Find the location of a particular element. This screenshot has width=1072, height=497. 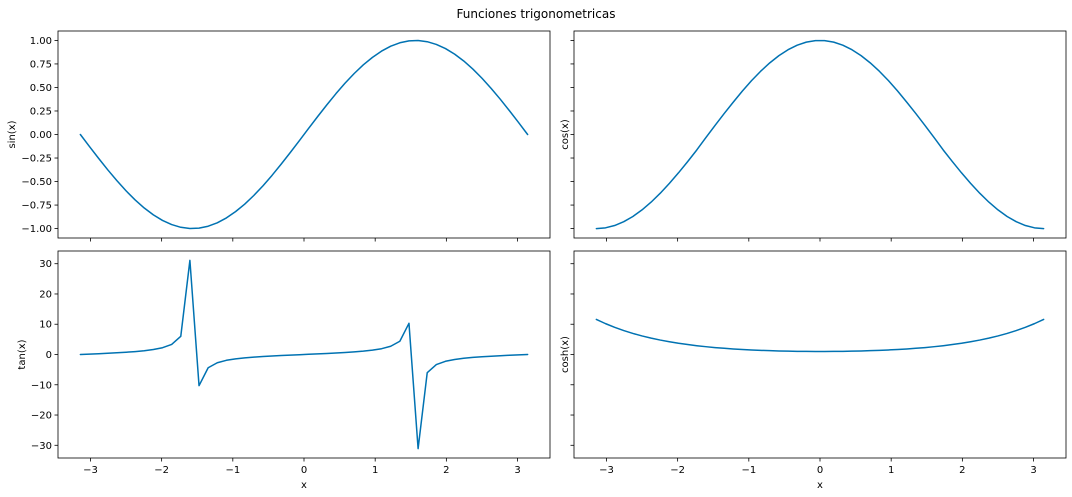

y-tick-label: 30 is located at coordinates (45, 264).